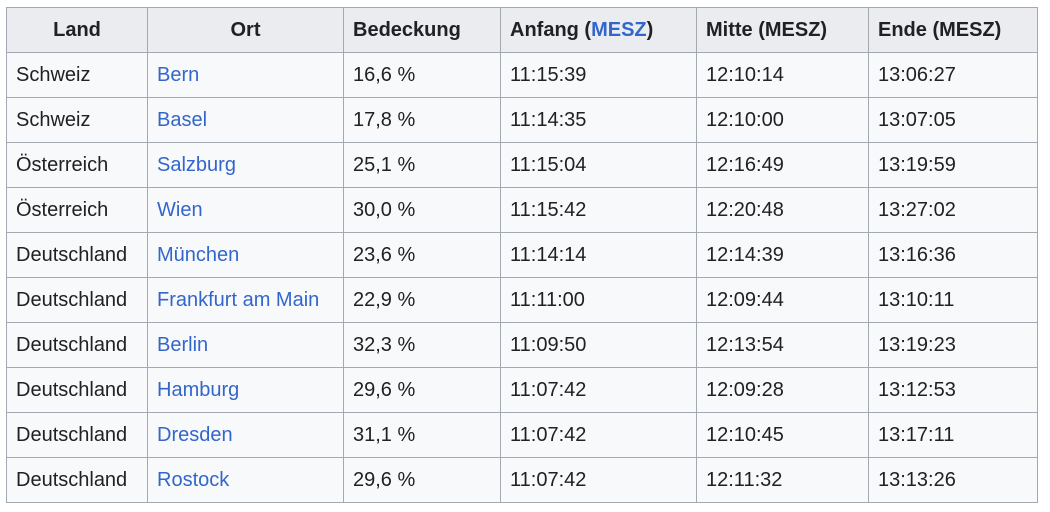 Image resolution: width=1050 pixels, height=512 pixels. Describe the element at coordinates (422, 120) in the screenshot. I see `table-cell: 17,8 %` at that location.